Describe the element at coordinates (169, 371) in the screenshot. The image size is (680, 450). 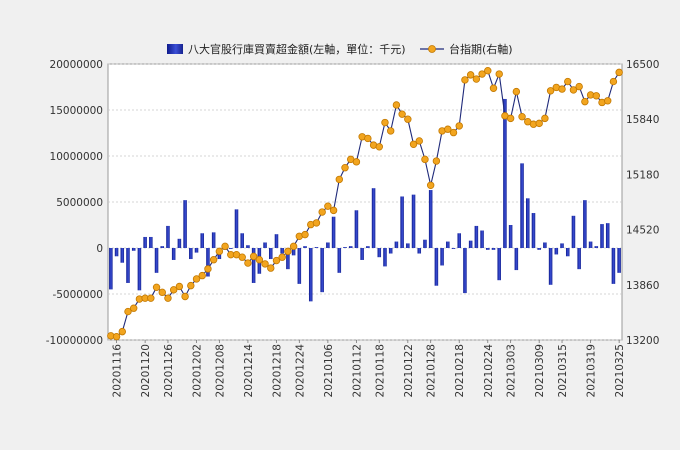
I see `x-tick-label: 20201126` at that location.